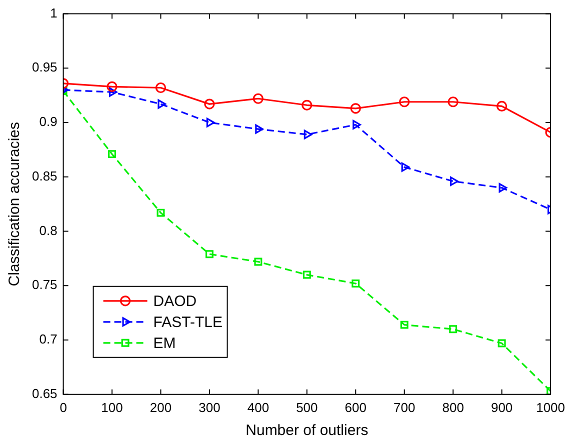  I want to click on x-tick-label: 100, so click(112, 407).